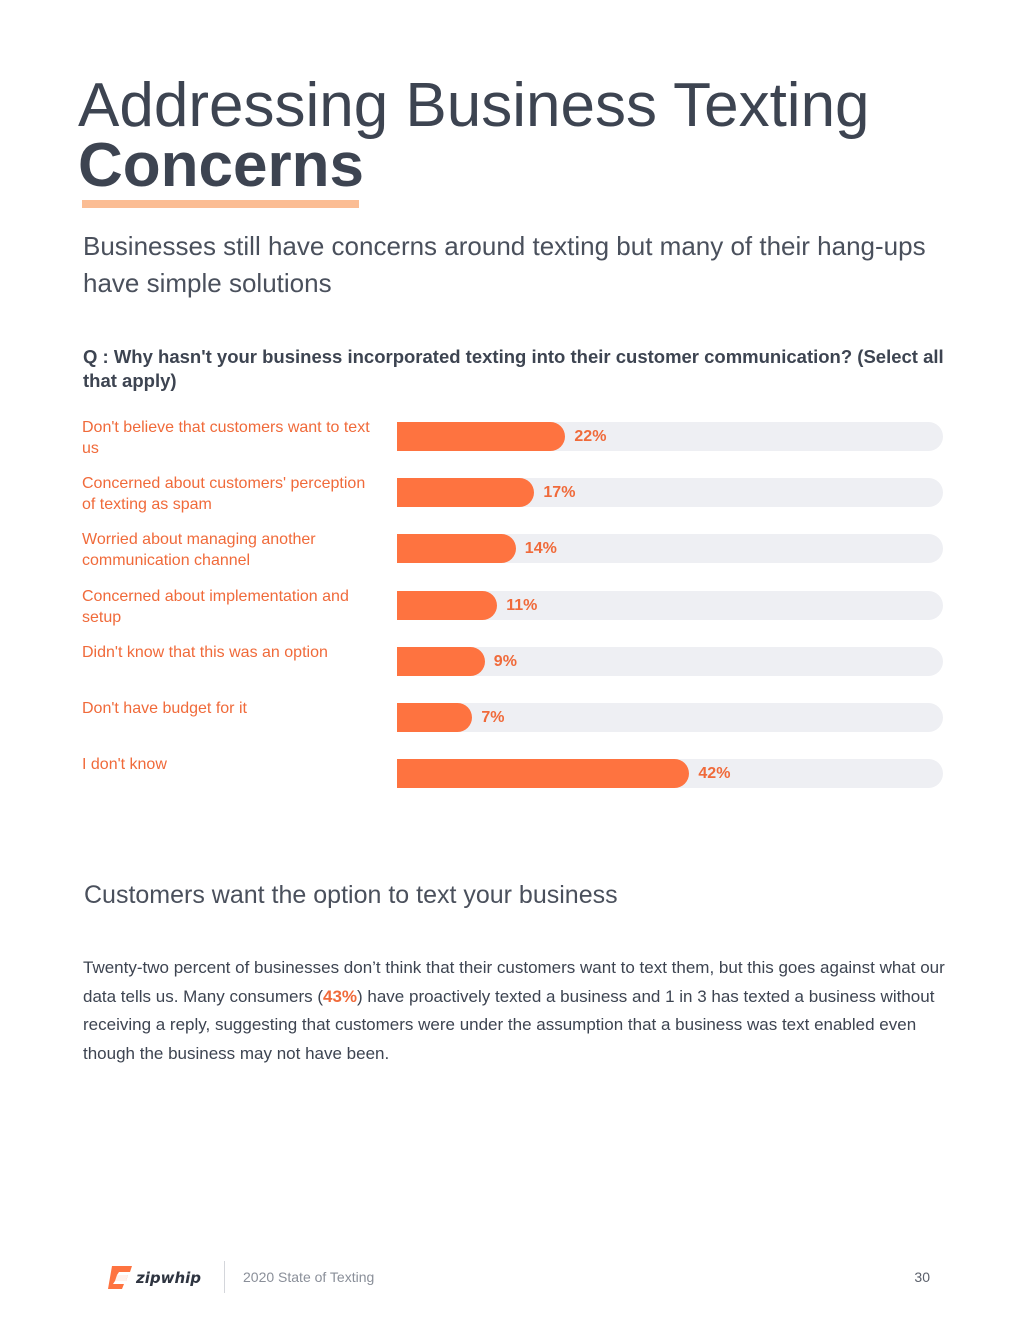  Describe the element at coordinates (224, 1277) in the screenshot. I see `footer-divider` at that location.